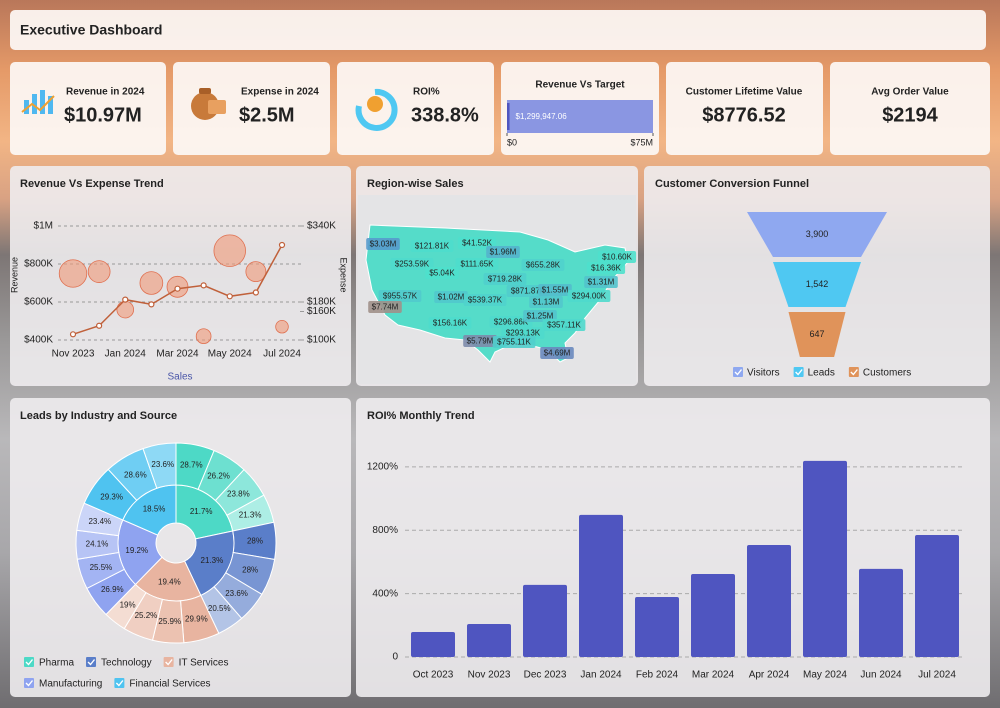 The height and width of the screenshot is (708, 1000). Describe the element at coordinates (713, 675) in the screenshot. I see `x-tick-label: Mar 2024` at that location.